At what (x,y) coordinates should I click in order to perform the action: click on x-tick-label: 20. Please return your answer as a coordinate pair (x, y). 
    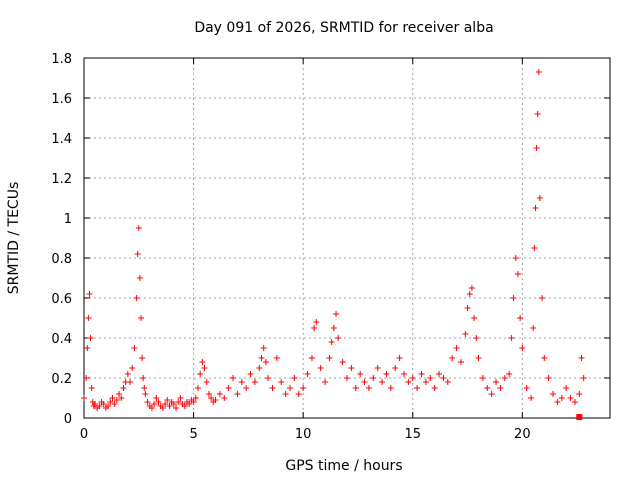
    Looking at the image, I should click on (522, 434).